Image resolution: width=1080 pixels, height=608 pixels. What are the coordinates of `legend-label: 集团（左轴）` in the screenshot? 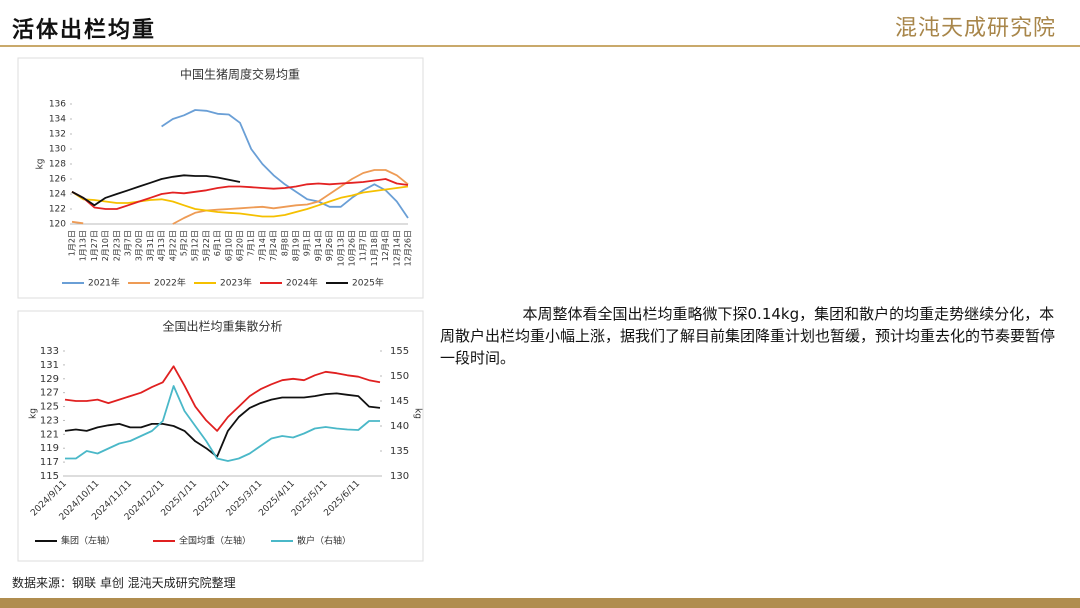 It's located at (88, 541).